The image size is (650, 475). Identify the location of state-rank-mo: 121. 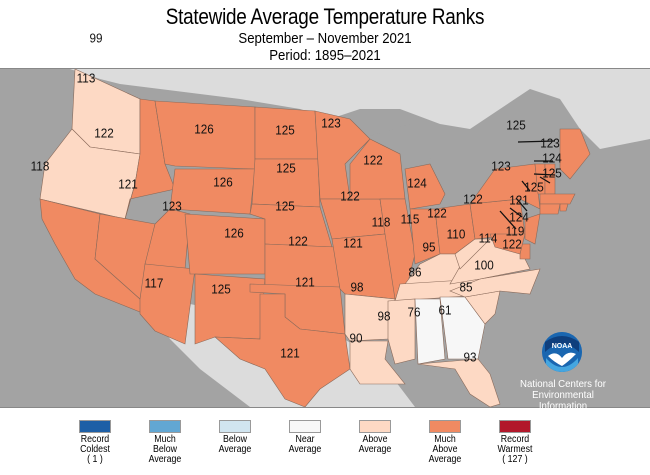
(353, 243).